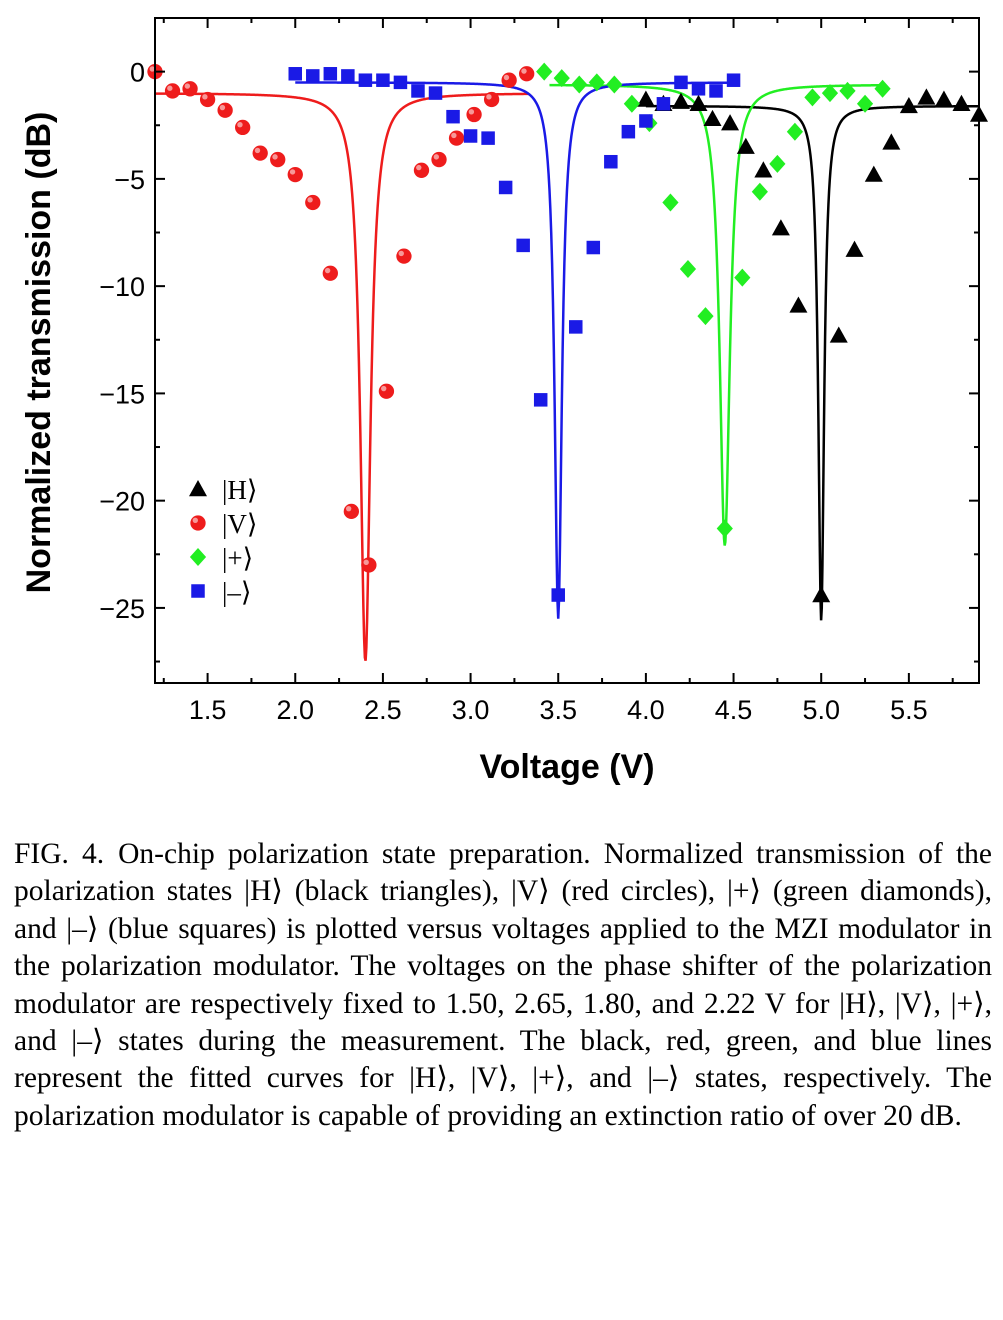  Describe the element at coordinates (198, 557) in the screenshot. I see `legend-marker-diamond` at that location.